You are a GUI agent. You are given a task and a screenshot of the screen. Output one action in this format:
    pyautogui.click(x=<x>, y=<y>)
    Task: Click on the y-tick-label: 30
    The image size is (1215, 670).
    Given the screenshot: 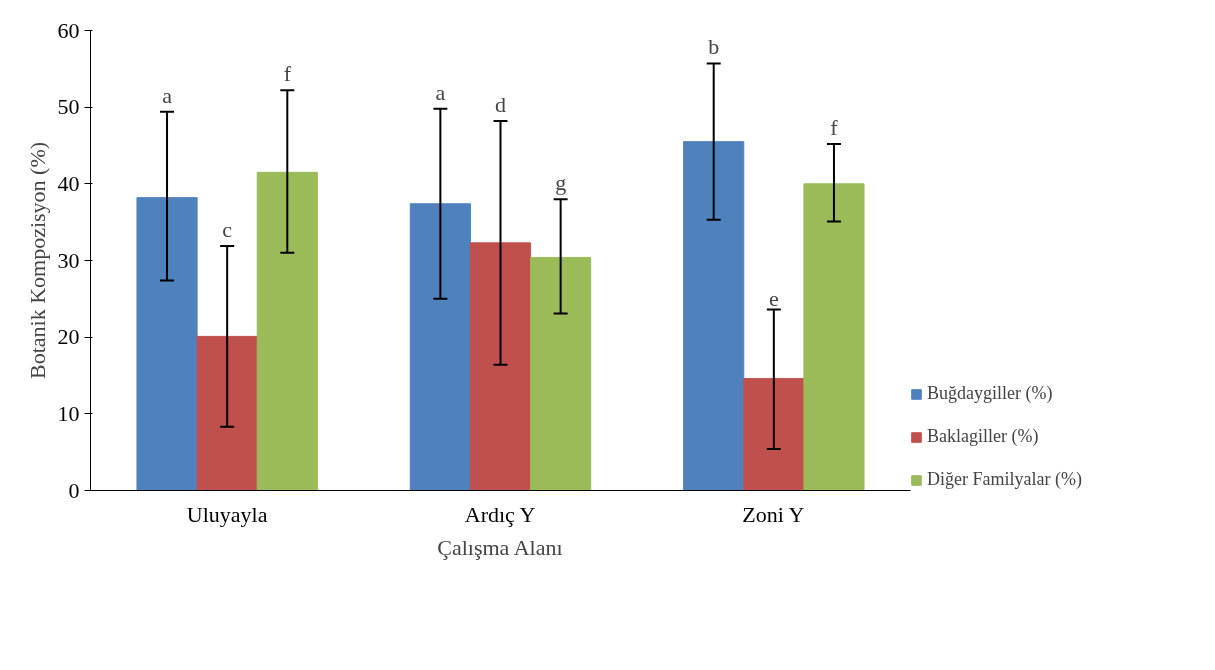 What is the action you would take?
    pyautogui.click(x=68, y=260)
    